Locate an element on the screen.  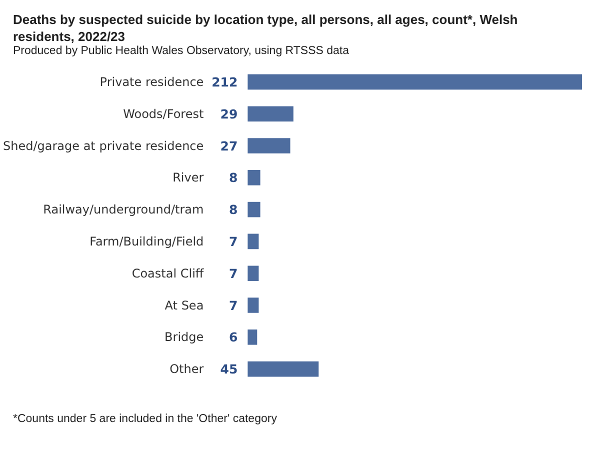
data-label: 6 is located at coordinates (233, 337).